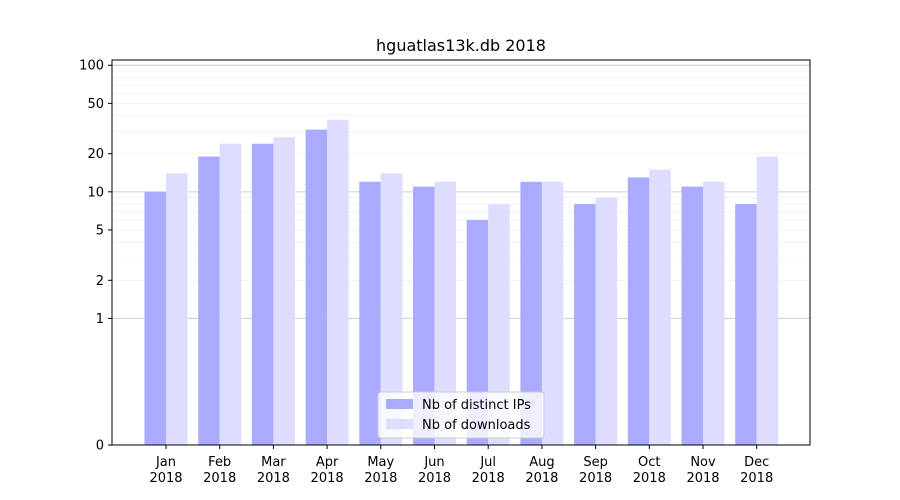 Image resolution: width=900 pixels, height=500 pixels. What do you see at coordinates (273, 462) in the screenshot?
I see `x-tick-label-month: Mar` at bounding box center [273, 462].